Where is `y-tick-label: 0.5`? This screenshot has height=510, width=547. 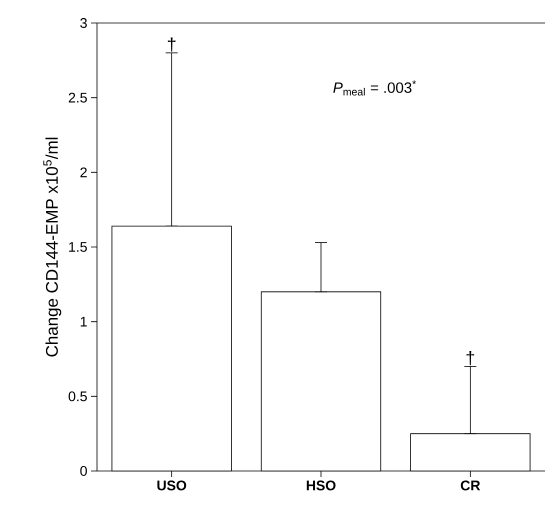 y-tick-label: 0.5 is located at coordinates (77, 396).